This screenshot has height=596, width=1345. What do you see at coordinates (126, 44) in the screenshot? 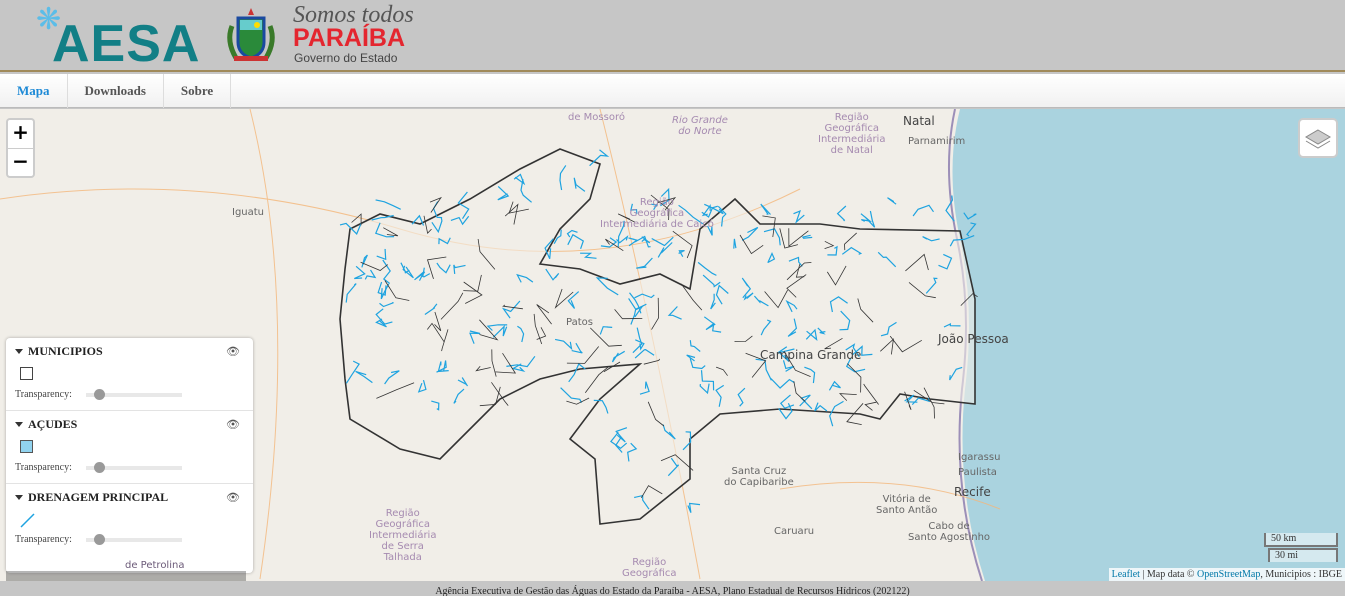
I see `aesa-logo: AESA` at bounding box center [126, 44].